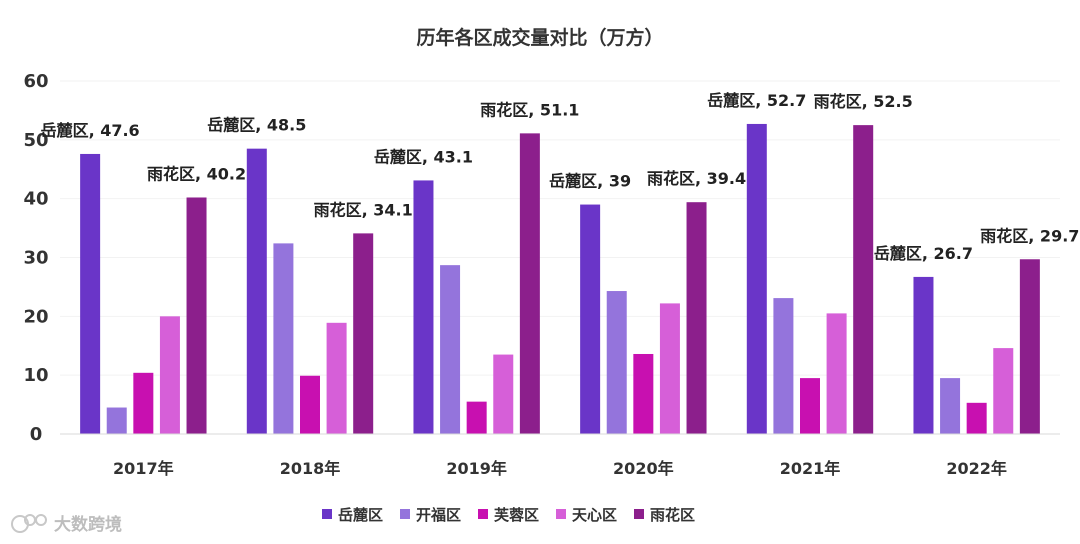  I want to click on y-axis-ticks: 0 10 20 30 40 50 60, so click(35, 258).